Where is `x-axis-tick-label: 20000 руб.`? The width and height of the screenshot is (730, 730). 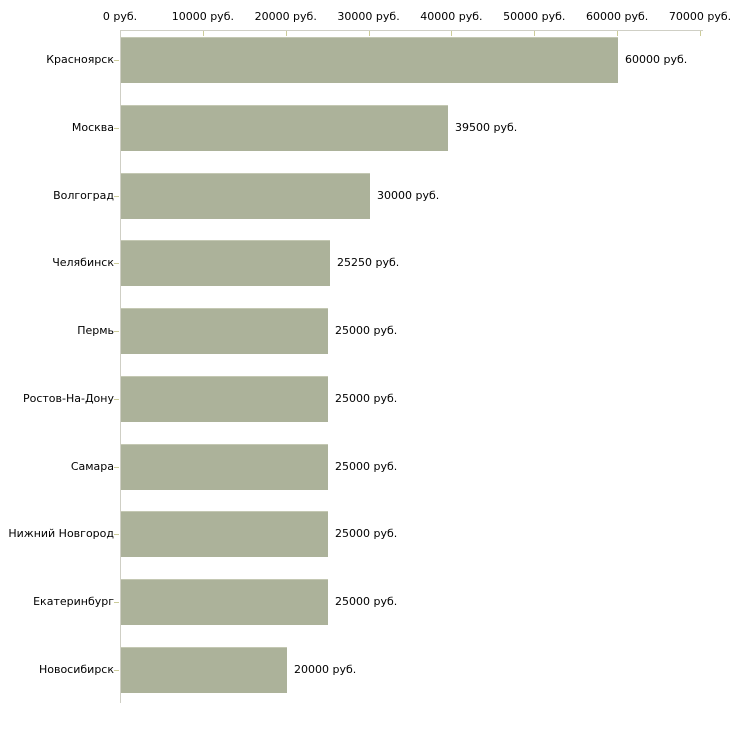 x-axis-tick-label: 20000 руб. is located at coordinates (285, 16).